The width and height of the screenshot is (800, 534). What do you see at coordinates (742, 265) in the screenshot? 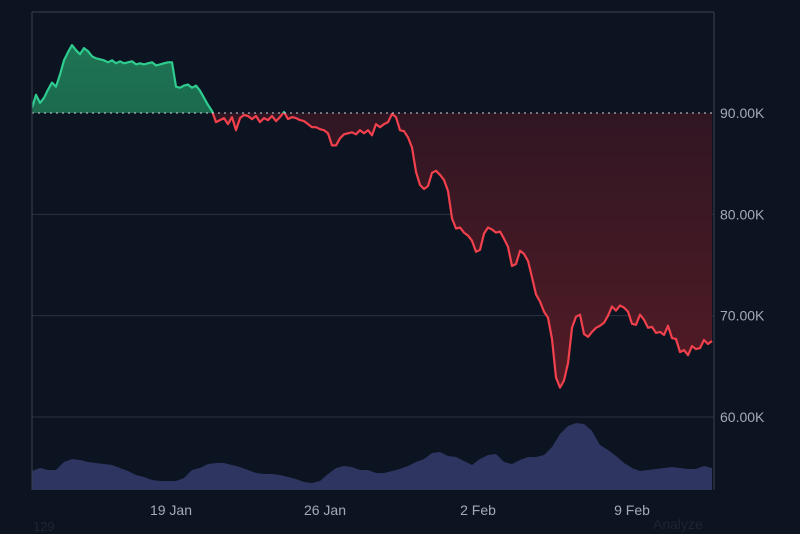
I see `y-axis: 90.00K 80.00K 70.00K 60.00K` at bounding box center [742, 265].